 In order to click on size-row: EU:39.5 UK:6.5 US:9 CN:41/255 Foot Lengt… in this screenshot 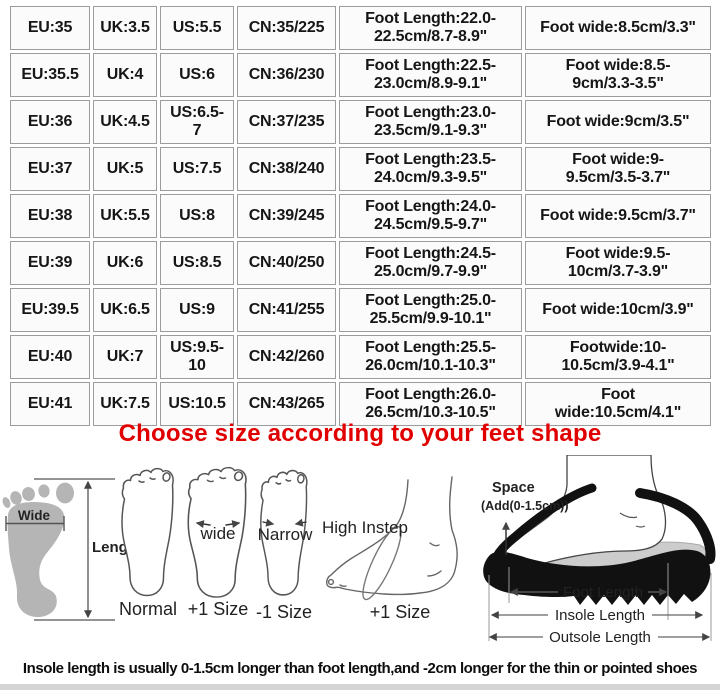, I will do `click(360, 310)`.